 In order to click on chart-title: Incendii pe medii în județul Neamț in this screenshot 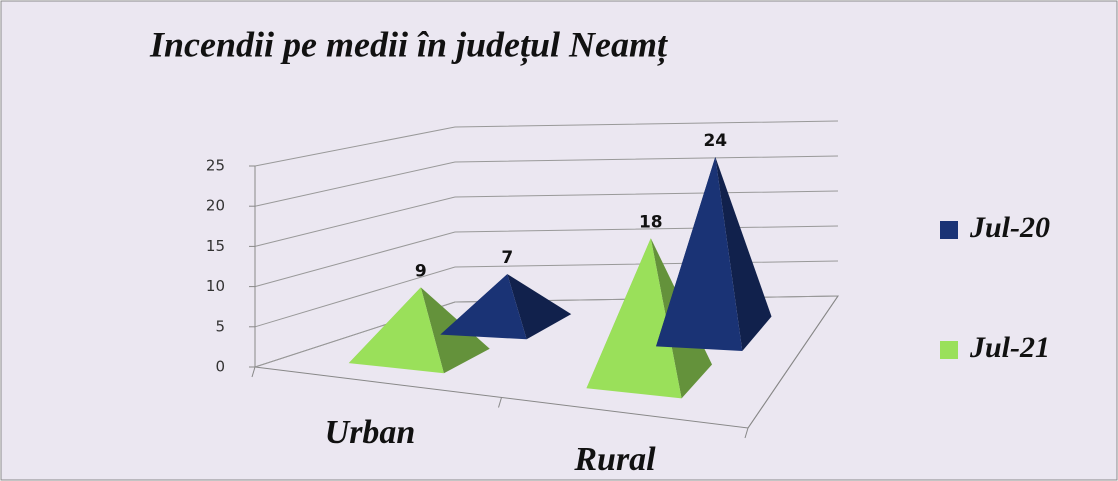, I will do `click(408, 44)`.